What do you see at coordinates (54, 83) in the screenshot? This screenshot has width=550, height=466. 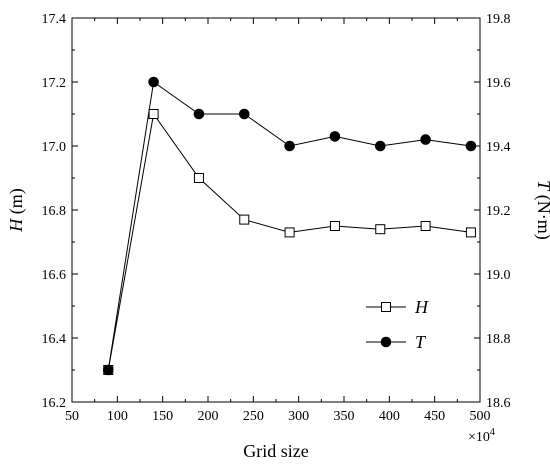 I see `left-y-tick-label: 17.2` at bounding box center [54, 83].